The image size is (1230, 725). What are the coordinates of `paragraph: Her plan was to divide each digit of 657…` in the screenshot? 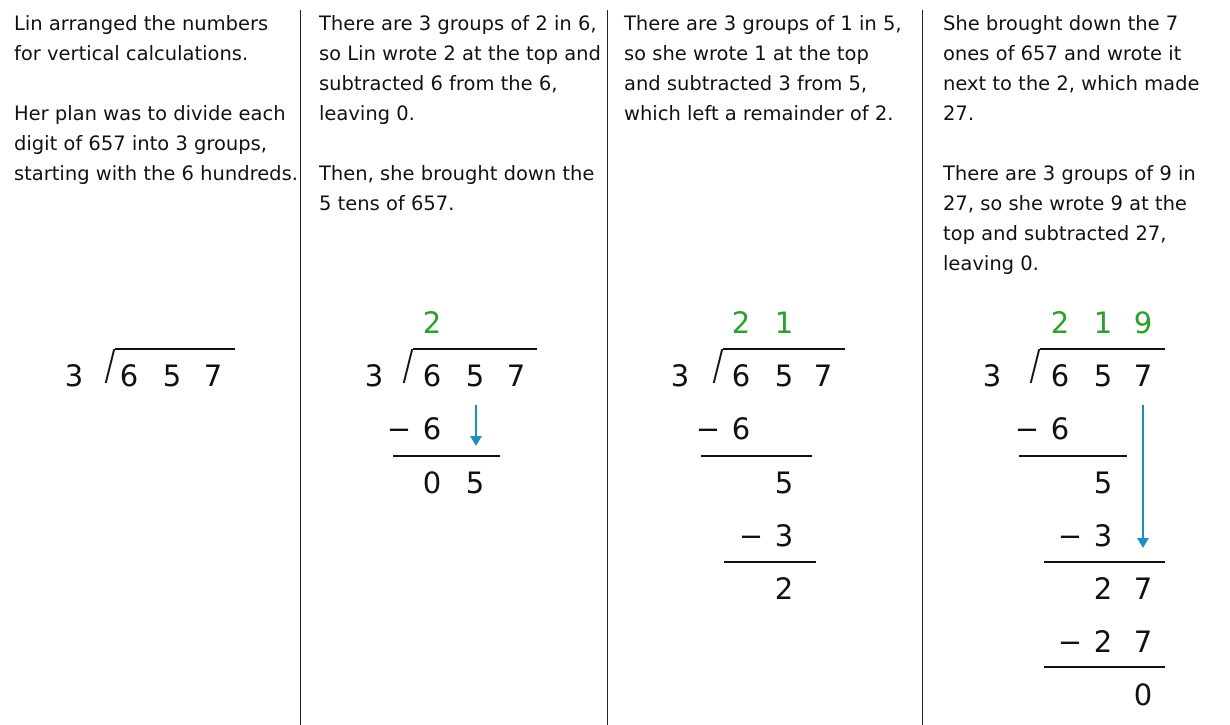 It's located at (156, 143).